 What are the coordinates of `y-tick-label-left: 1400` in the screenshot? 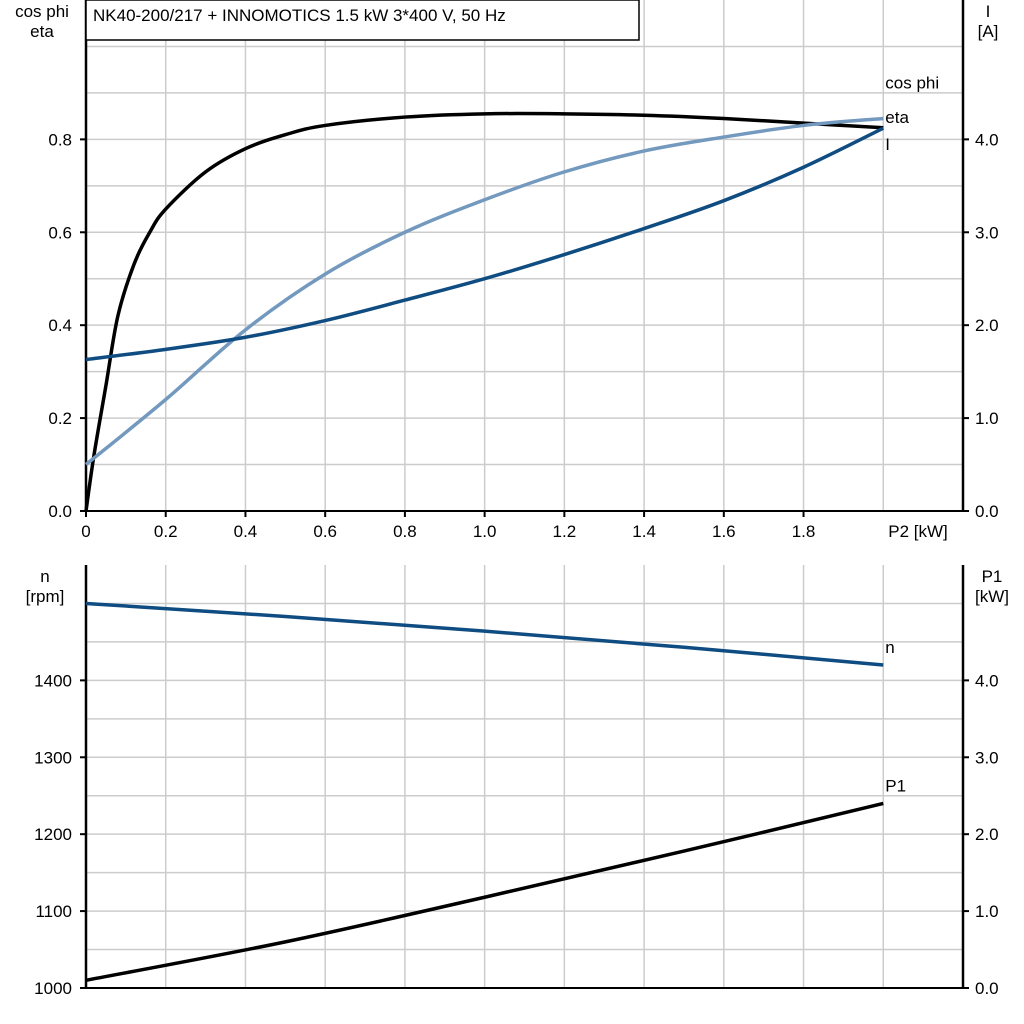 It's located at (53, 680).